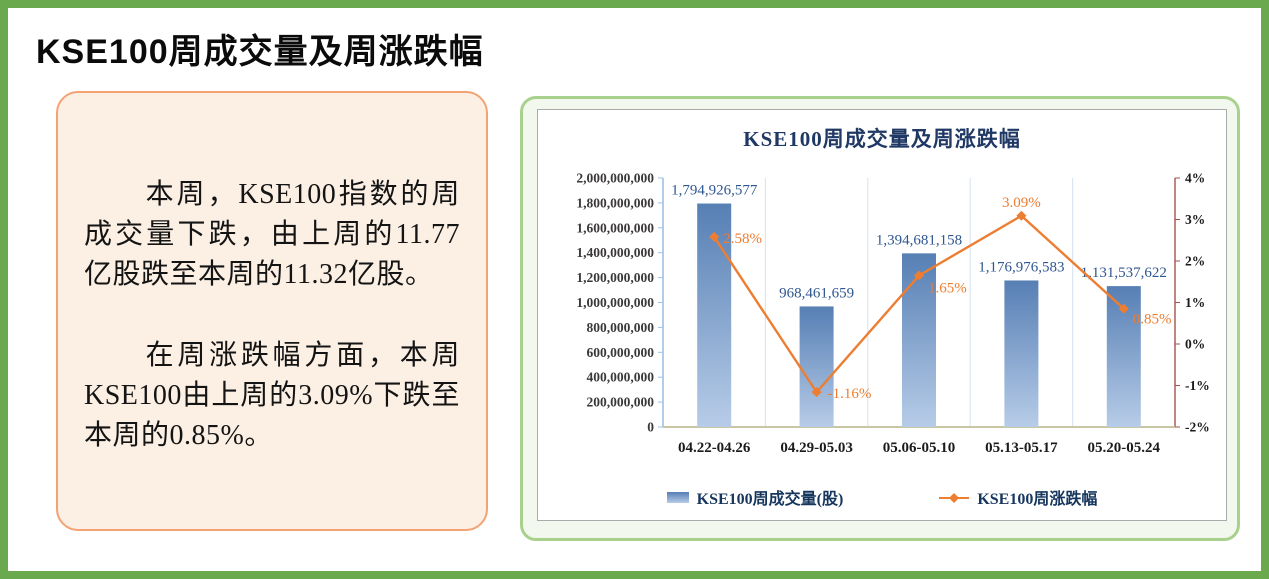 Image resolution: width=1269 pixels, height=579 pixels. I want to click on right-axis-tick-label: 4%, so click(1195, 178).